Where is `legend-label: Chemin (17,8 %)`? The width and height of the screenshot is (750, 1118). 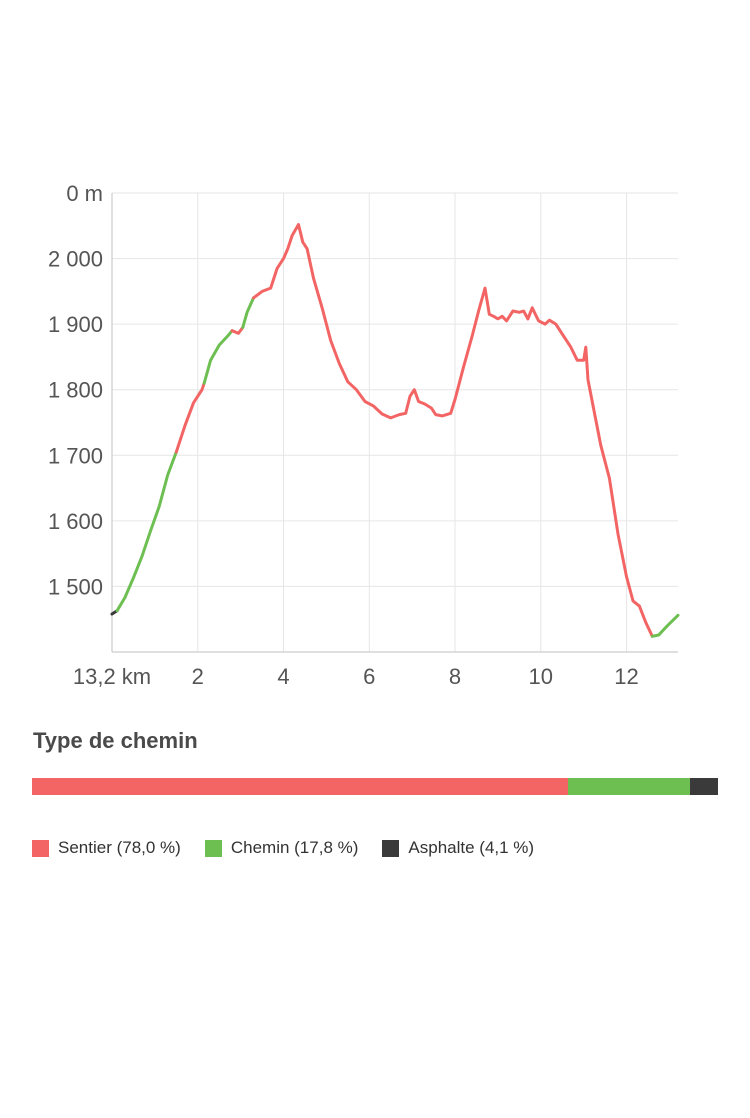 legend-label: Chemin (17,8 %) is located at coordinates (294, 847).